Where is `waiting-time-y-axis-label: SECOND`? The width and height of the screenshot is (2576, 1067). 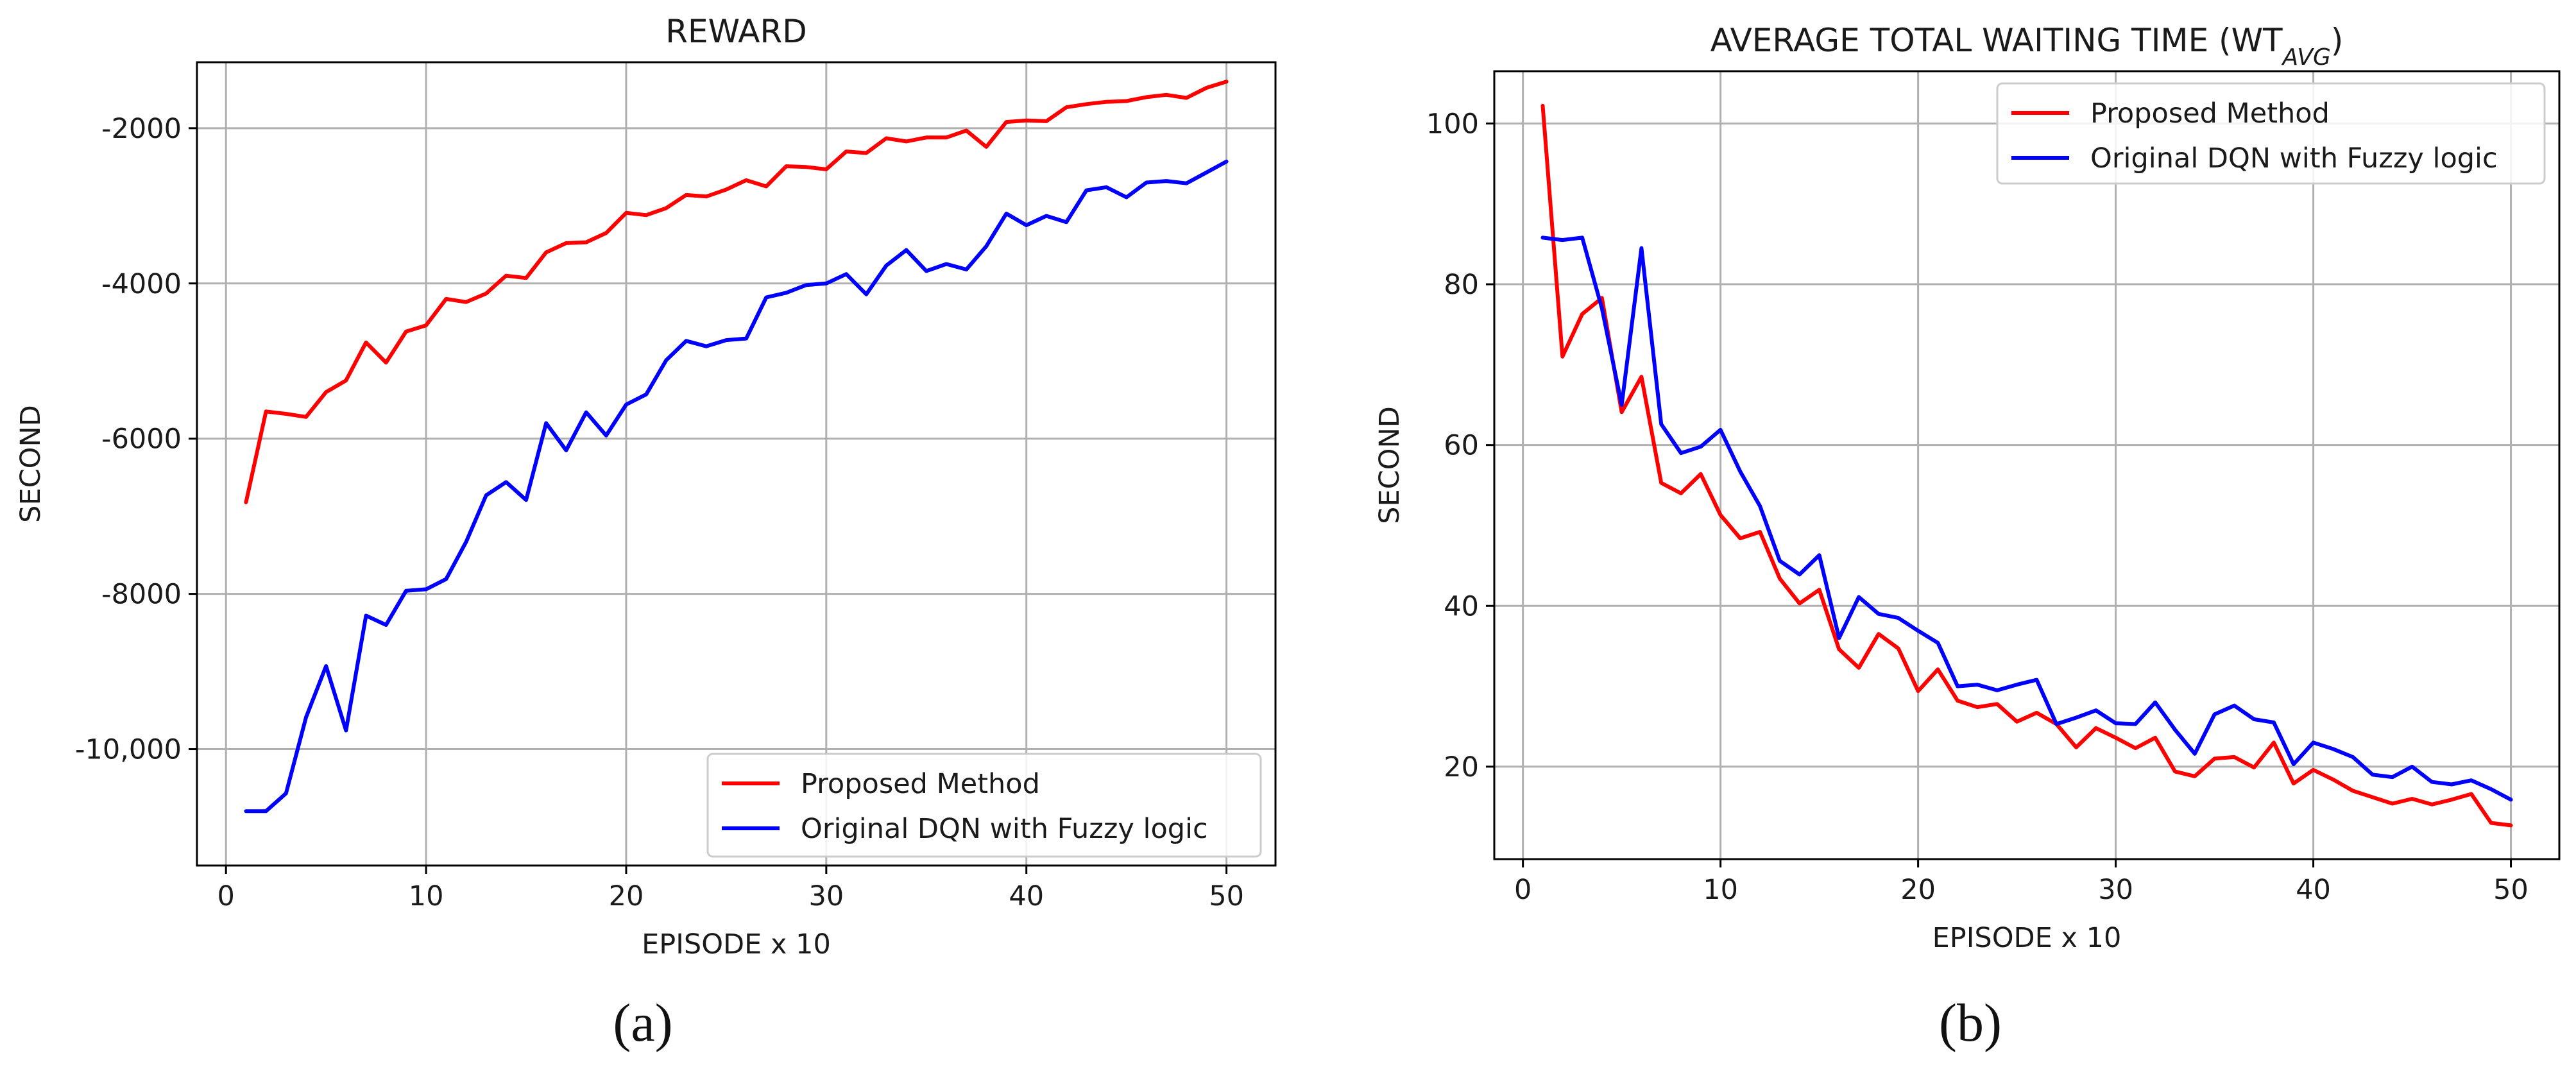 waiting-time-y-axis-label: SECOND is located at coordinates (1390, 465).